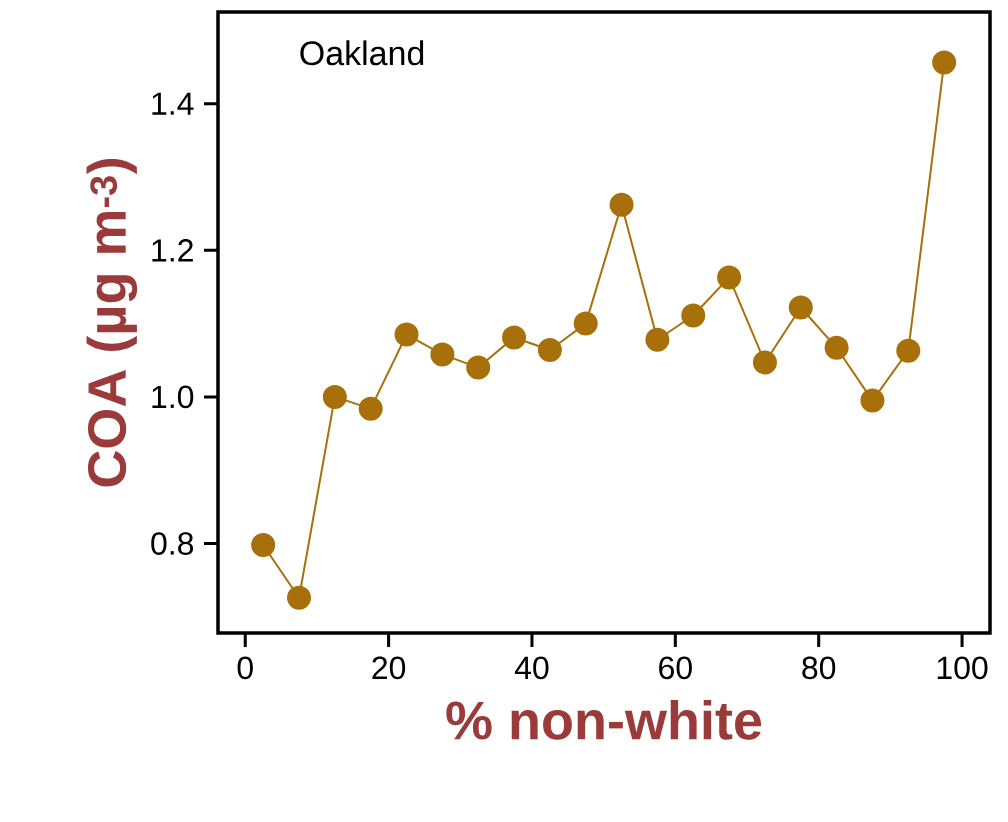 This screenshot has height=822, width=1008. Describe the element at coordinates (112, 323) in the screenshot. I see `y-axis-title: COA (µg m$^{-3}$)` at that location.